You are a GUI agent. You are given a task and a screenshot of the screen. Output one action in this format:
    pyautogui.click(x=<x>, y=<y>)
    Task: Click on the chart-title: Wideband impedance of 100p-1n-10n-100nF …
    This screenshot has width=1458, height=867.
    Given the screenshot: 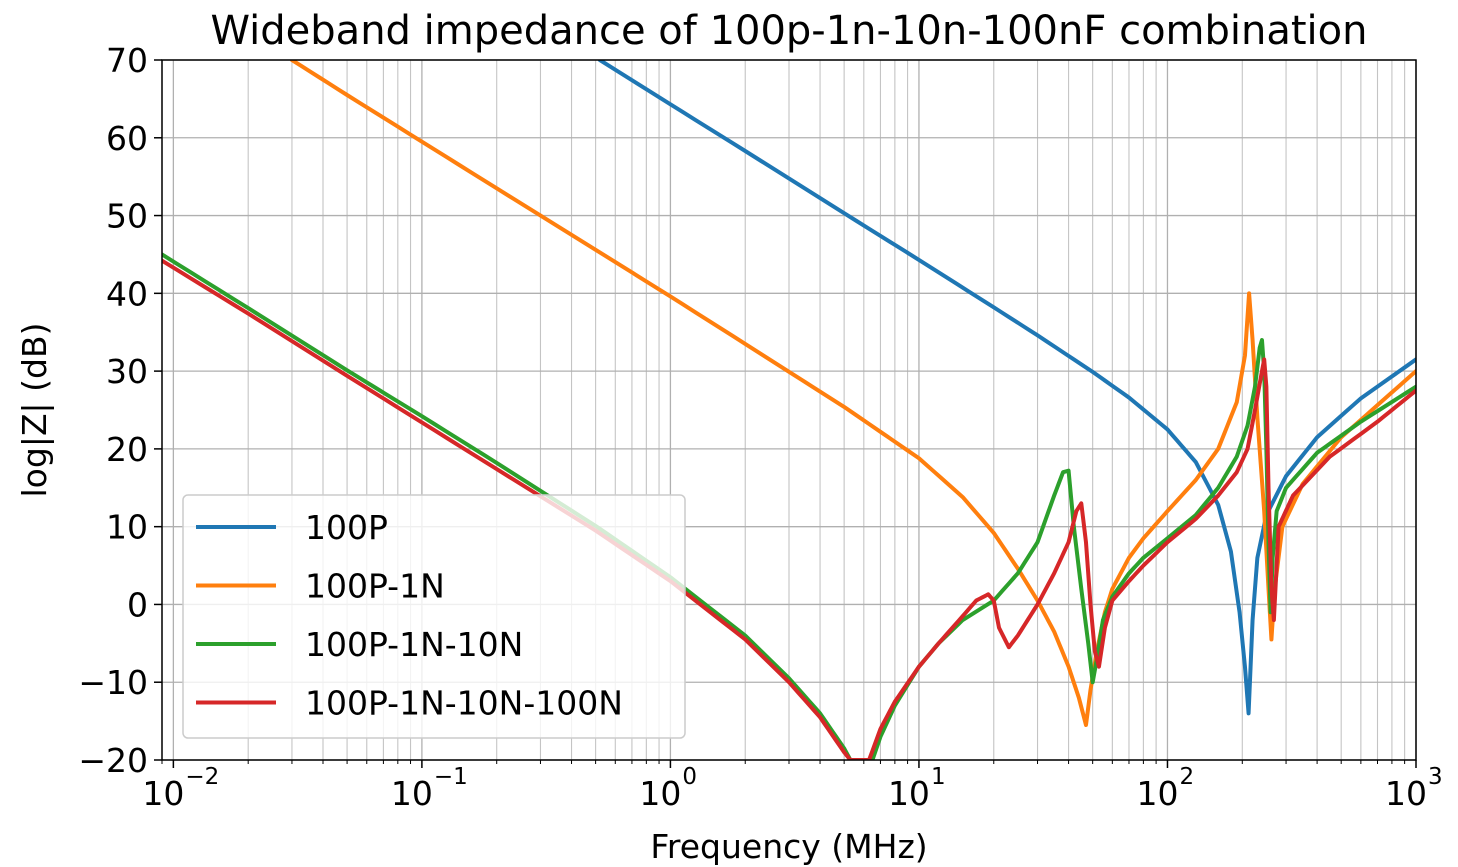 What is the action you would take?
    pyautogui.click(x=789, y=31)
    